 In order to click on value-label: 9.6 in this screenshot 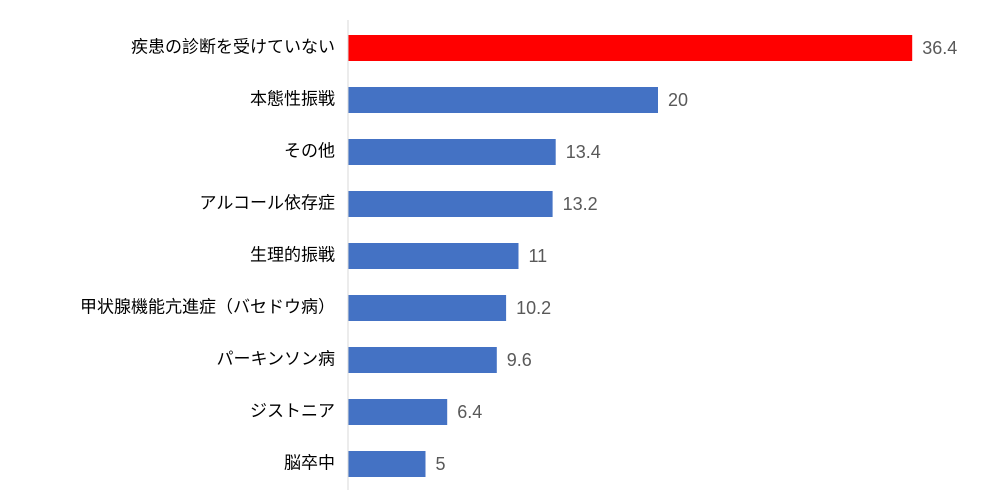, I will do `click(519, 360)`.